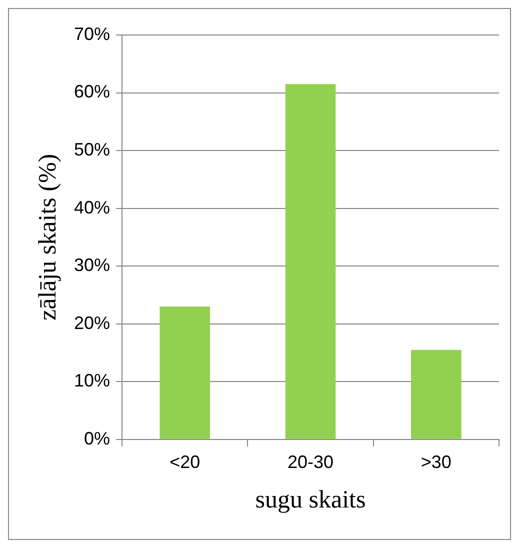 This screenshot has width=519, height=548. I want to click on y-tick-label: 40%, so click(92, 207).